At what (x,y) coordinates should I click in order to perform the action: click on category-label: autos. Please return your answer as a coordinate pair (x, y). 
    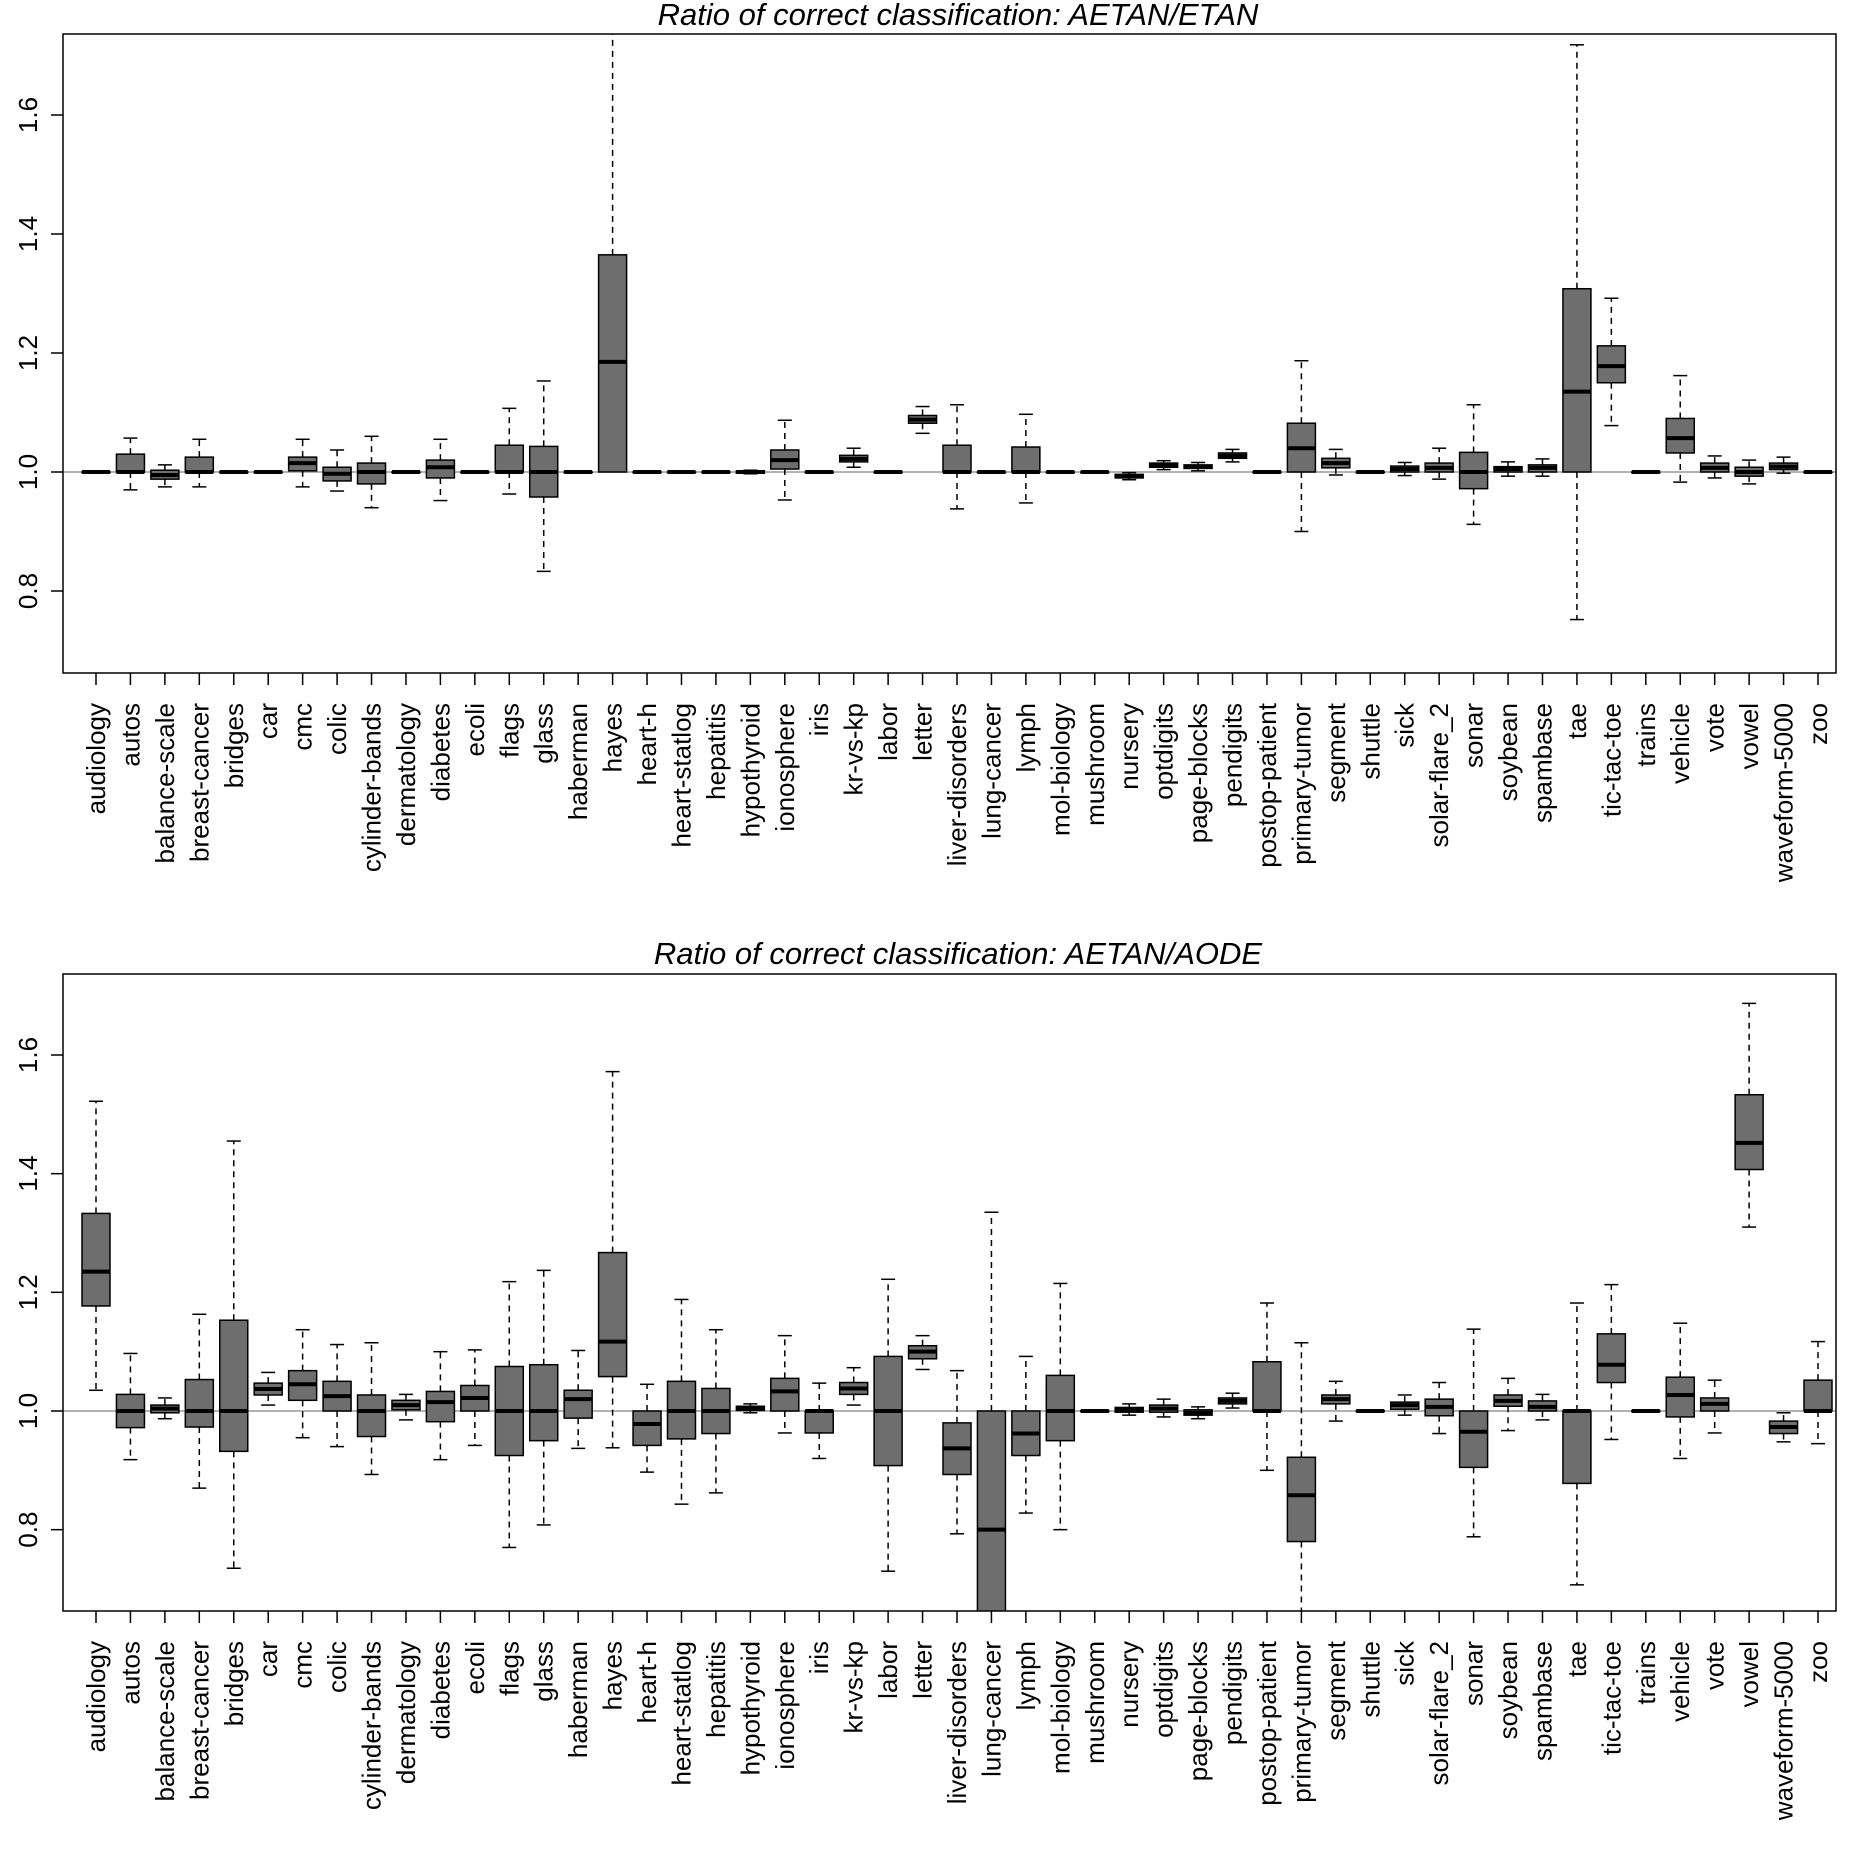
    Looking at the image, I should click on (130, 735).